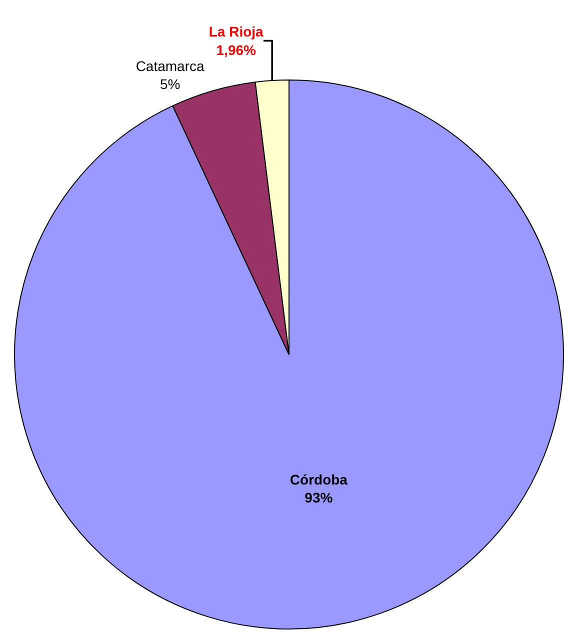 The height and width of the screenshot is (639, 578). What do you see at coordinates (319, 479) in the screenshot?
I see `slice-label: Córdoba` at bounding box center [319, 479].